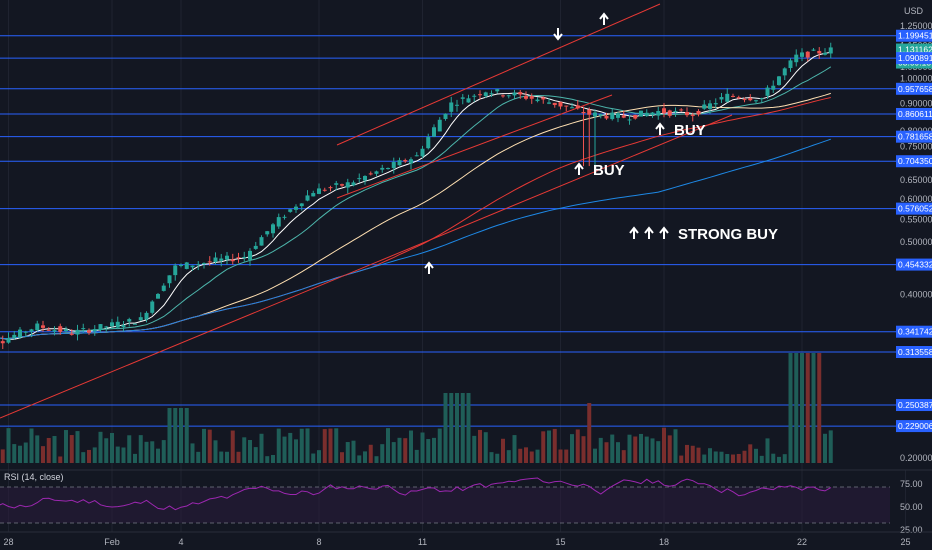 The width and height of the screenshot is (932, 550). Describe the element at coordinates (474, 146) in the screenshot. I see `channel-middle-line` at that location.